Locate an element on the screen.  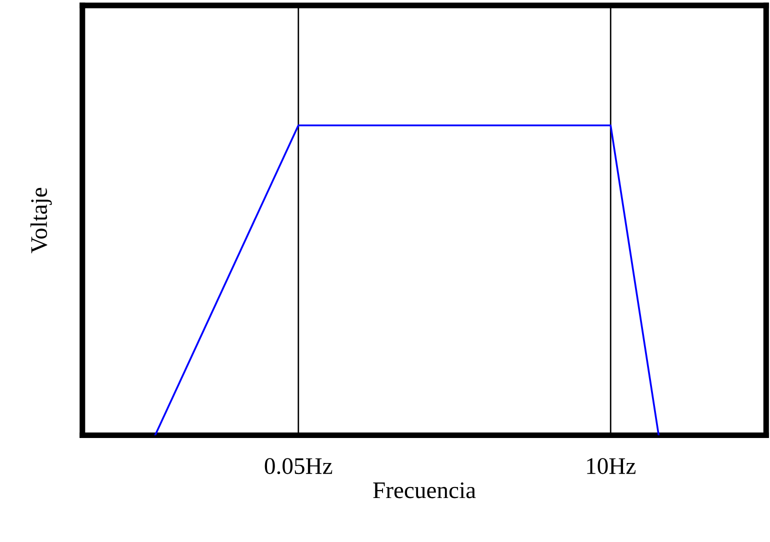
x-tick-label: 10Hz is located at coordinates (611, 466).